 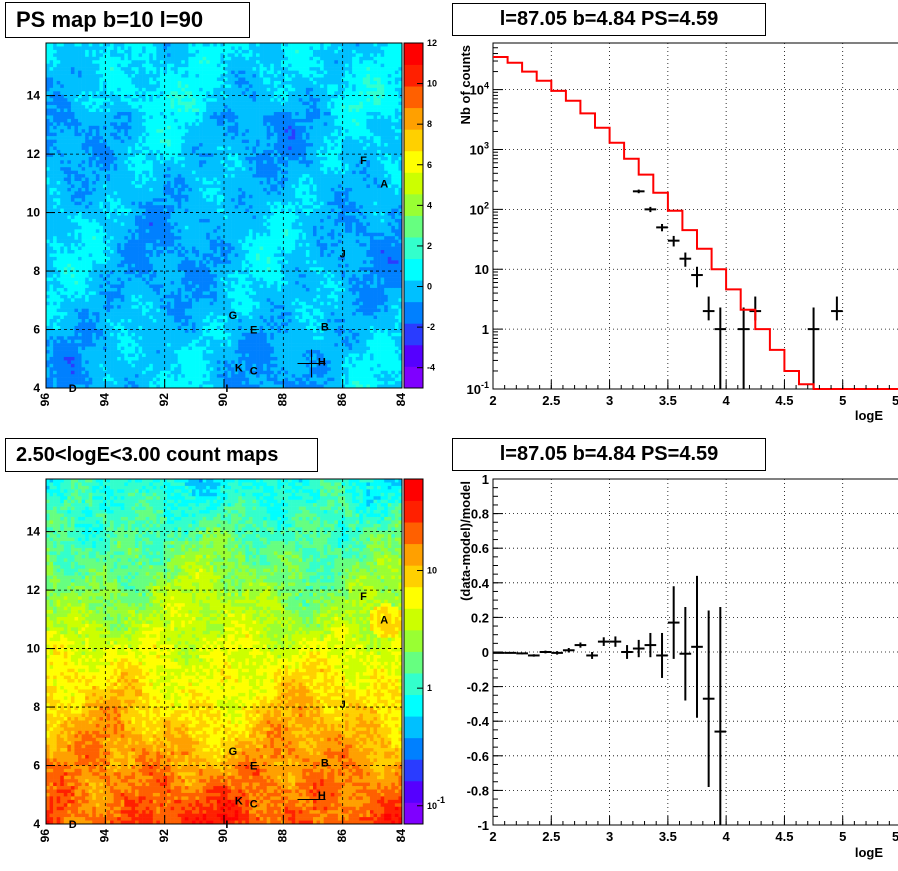 What do you see at coordinates (161, 455) in the screenshot?
I see `count-map-title: 2.50<logE<3.00 count maps` at bounding box center [161, 455].